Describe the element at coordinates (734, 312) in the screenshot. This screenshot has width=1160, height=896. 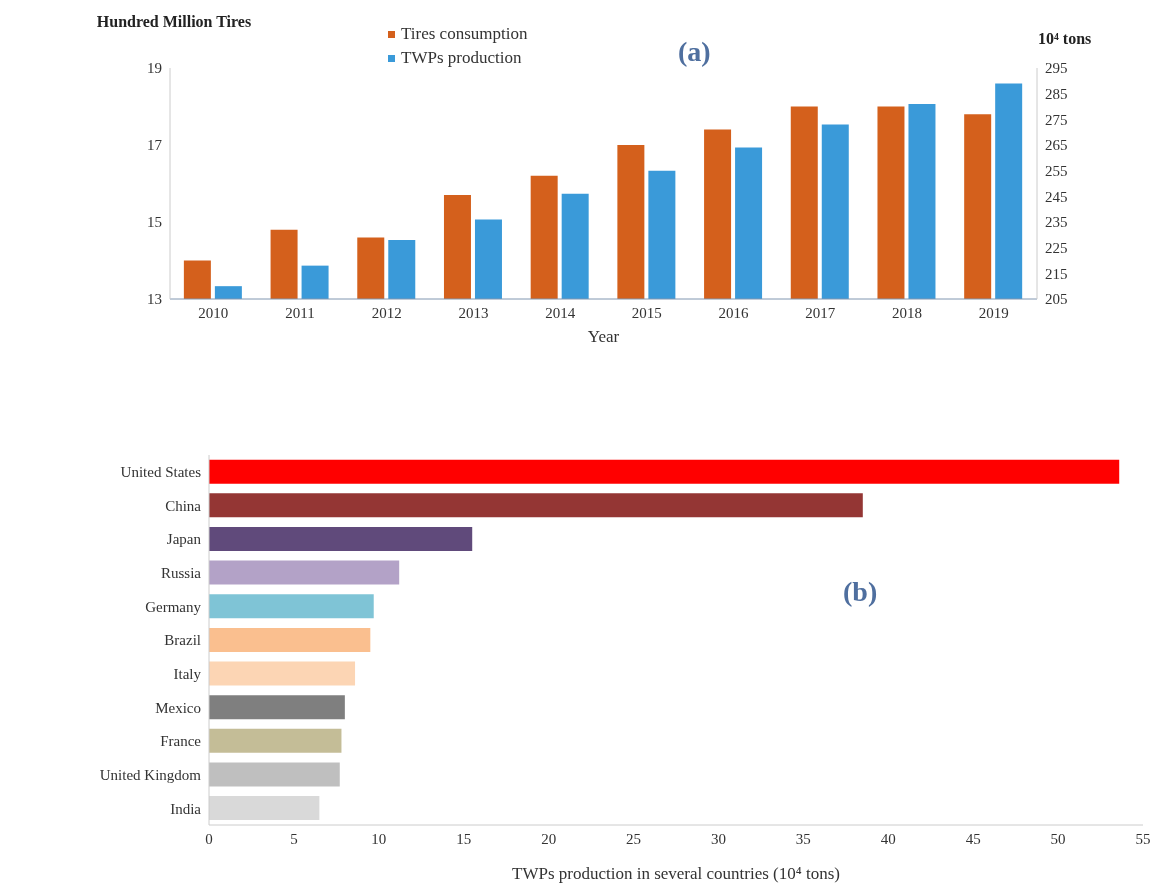
I see `x-tick-label: 2016` at that location.